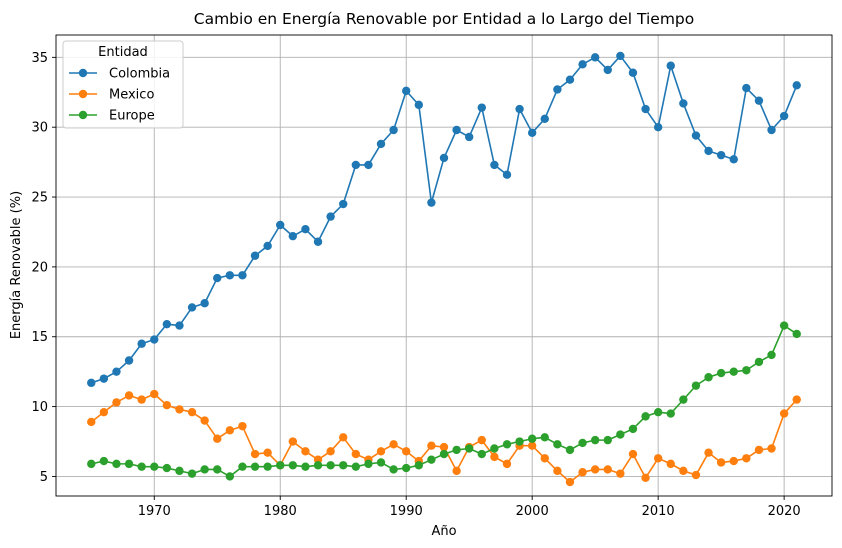 The width and height of the screenshot is (842, 548). Describe the element at coordinates (39, 337) in the screenshot. I see `y-tick-label: 15` at that location.